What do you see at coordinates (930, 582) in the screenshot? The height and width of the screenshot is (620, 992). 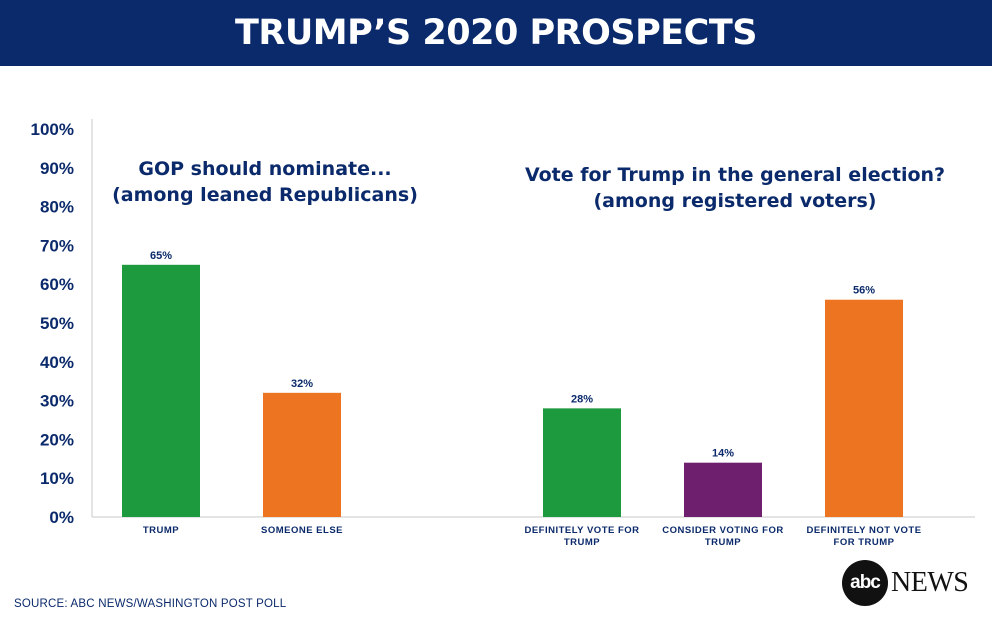 I see `news-wordmark: NEWS` at bounding box center [930, 582].